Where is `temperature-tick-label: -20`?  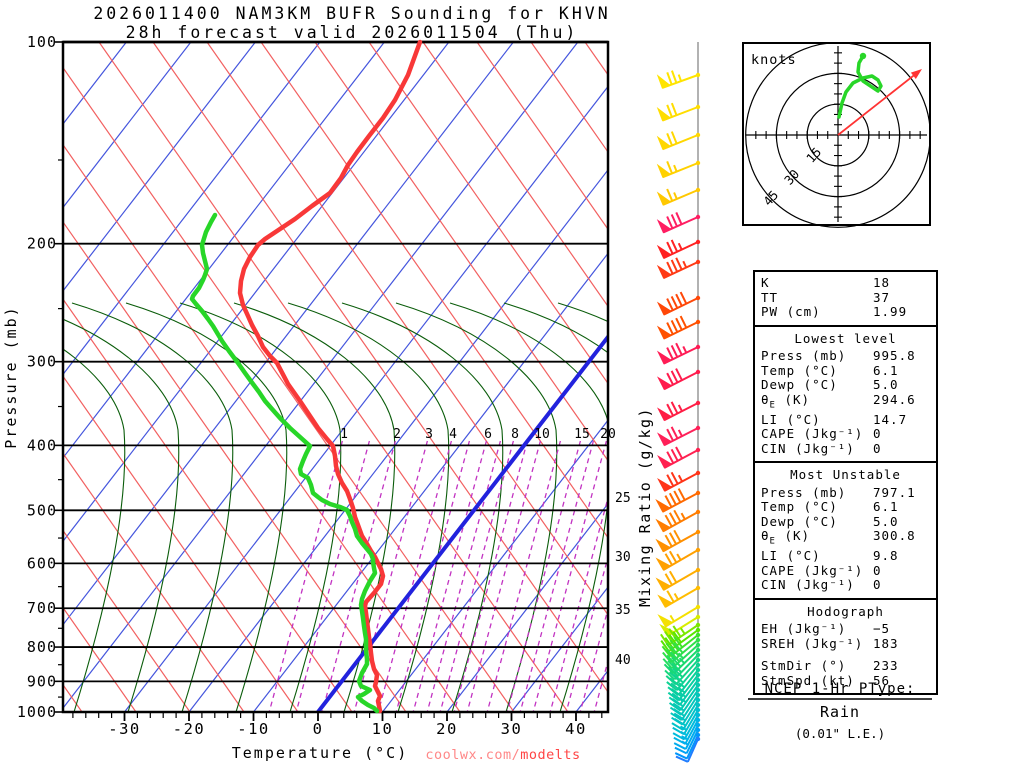 temperature-tick-label: -20 is located at coordinates (189, 729).